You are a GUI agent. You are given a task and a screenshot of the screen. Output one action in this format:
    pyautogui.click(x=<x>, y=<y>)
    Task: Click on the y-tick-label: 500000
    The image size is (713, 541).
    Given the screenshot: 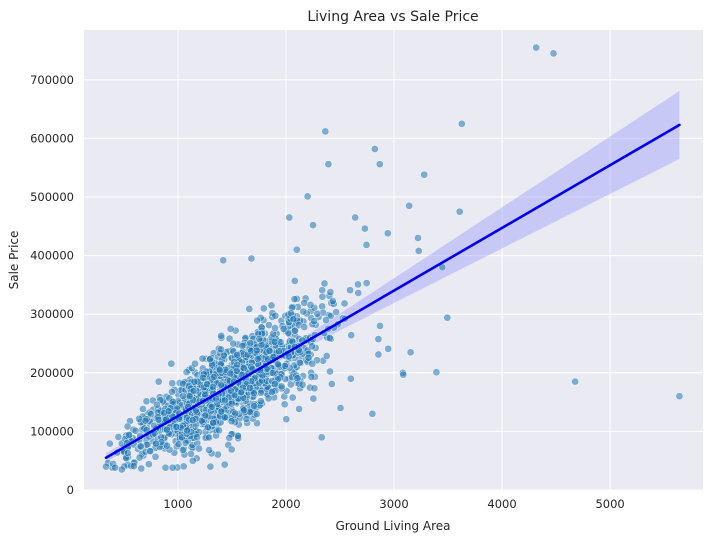 What is the action you would take?
    pyautogui.click(x=52, y=197)
    